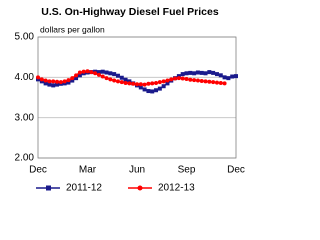 The image size is (320, 240). What do you see at coordinates (84, 188) in the screenshot?
I see `legend-label: 2011-12` at bounding box center [84, 188].